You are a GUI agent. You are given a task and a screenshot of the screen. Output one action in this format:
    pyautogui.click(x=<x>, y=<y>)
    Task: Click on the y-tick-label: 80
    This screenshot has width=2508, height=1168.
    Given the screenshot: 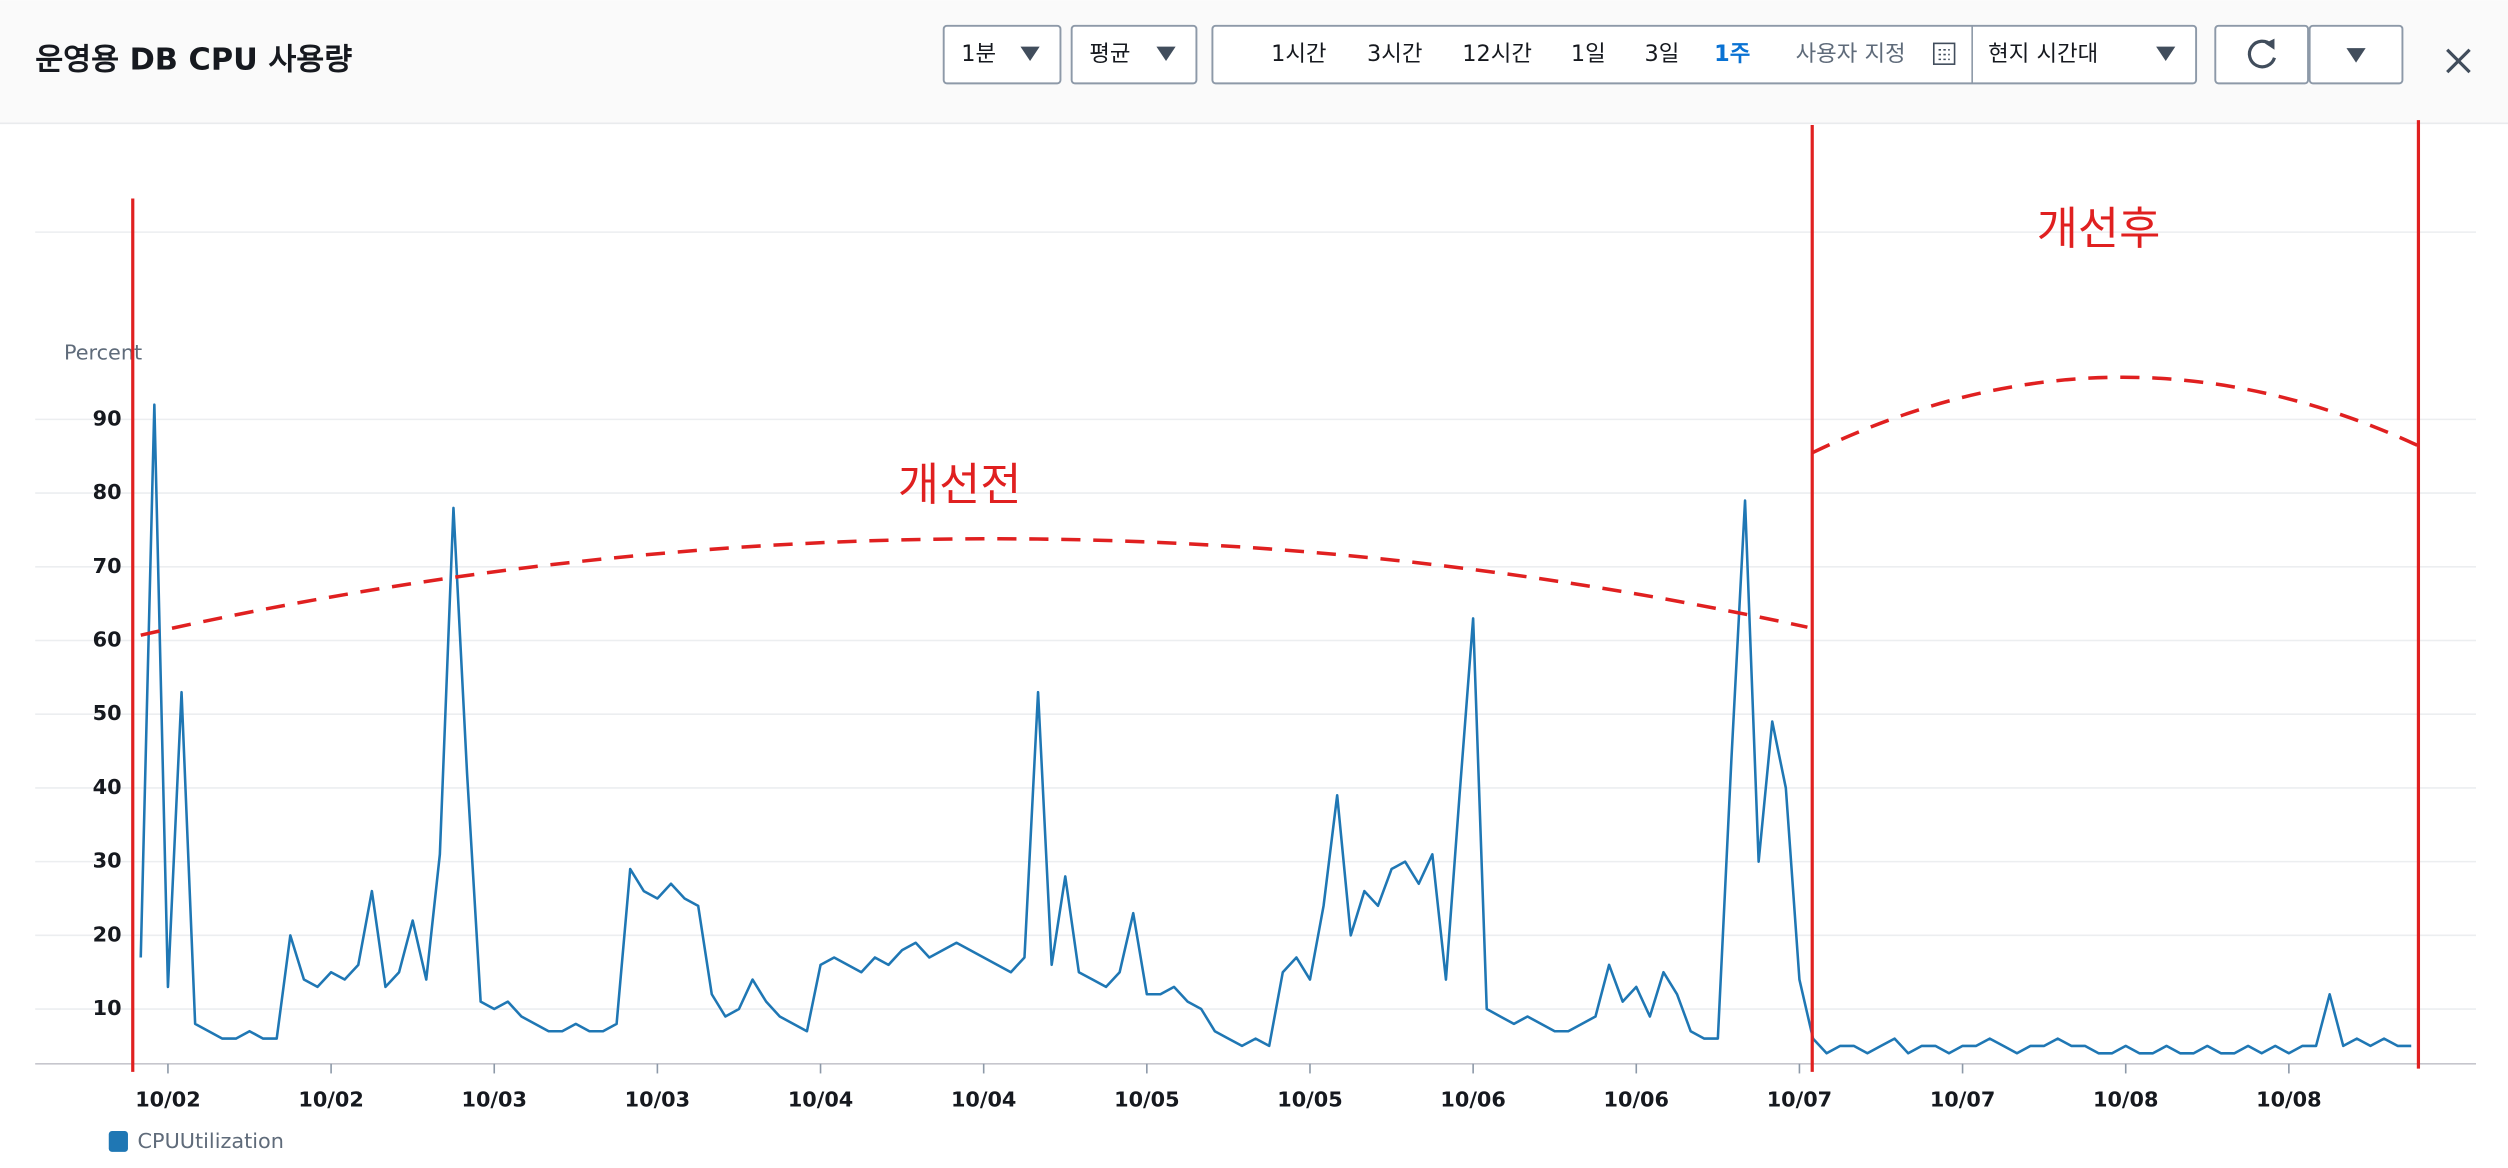 What is the action you would take?
    pyautogui.click(x=107, y=492)
    